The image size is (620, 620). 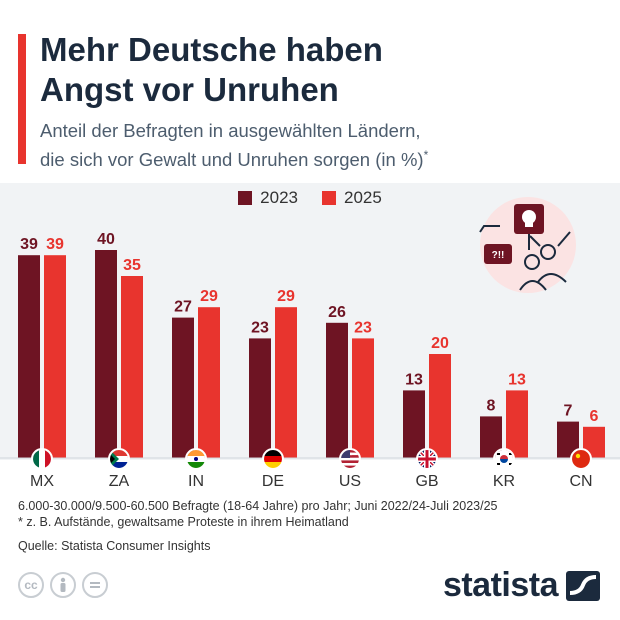 What do you see at coordinates (491, 405) in the screenshot?
I see `value-label-kr-2023: 8` at bounding box center [491, 405].